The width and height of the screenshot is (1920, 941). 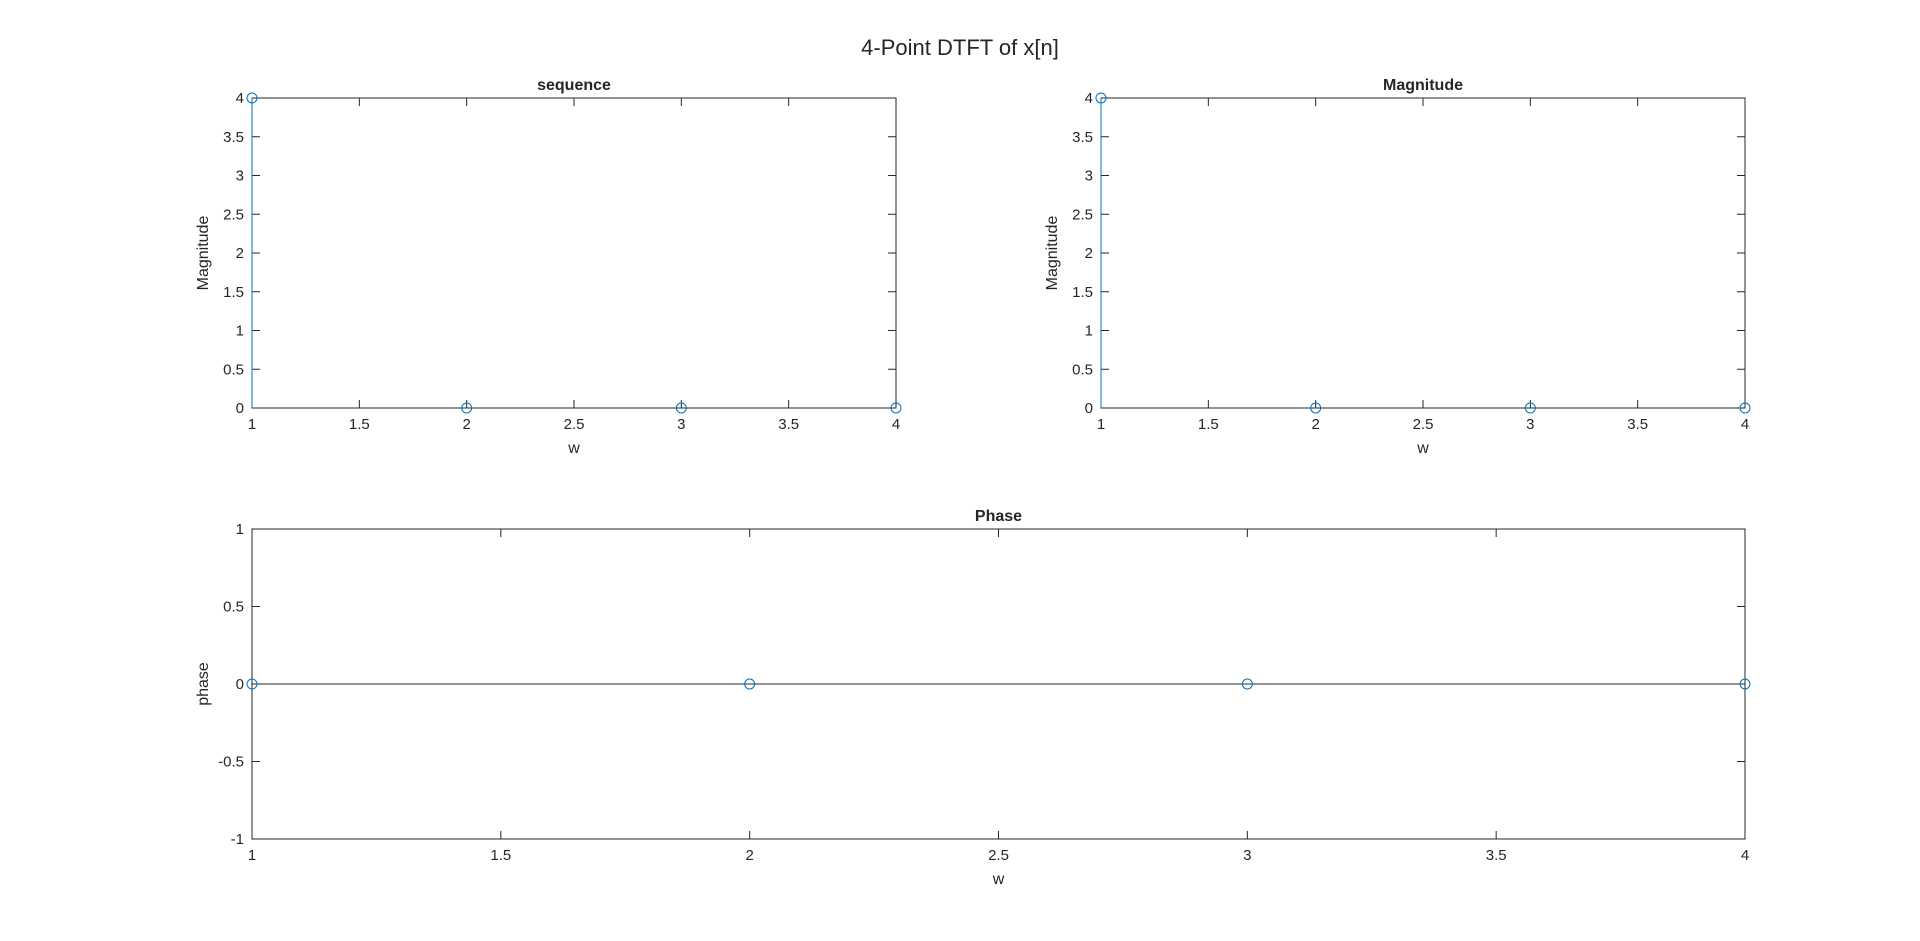 What do you see at coordinates (998, 879) in the screenshot?
I see `phase-xlabel: w` at bounding box center [998, 879].